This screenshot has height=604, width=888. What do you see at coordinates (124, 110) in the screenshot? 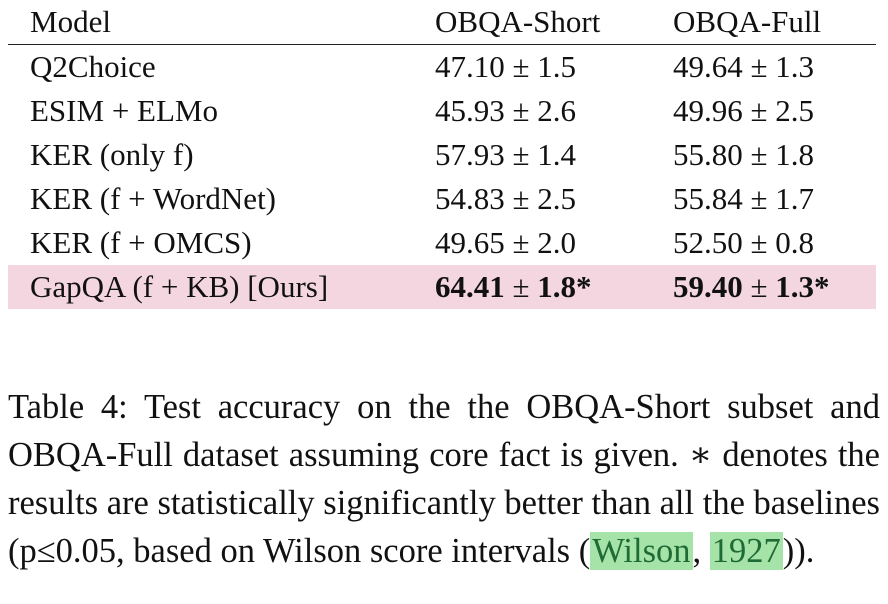
I see `model-name: ESIM + ELMo` at bounding box center [124, 110].